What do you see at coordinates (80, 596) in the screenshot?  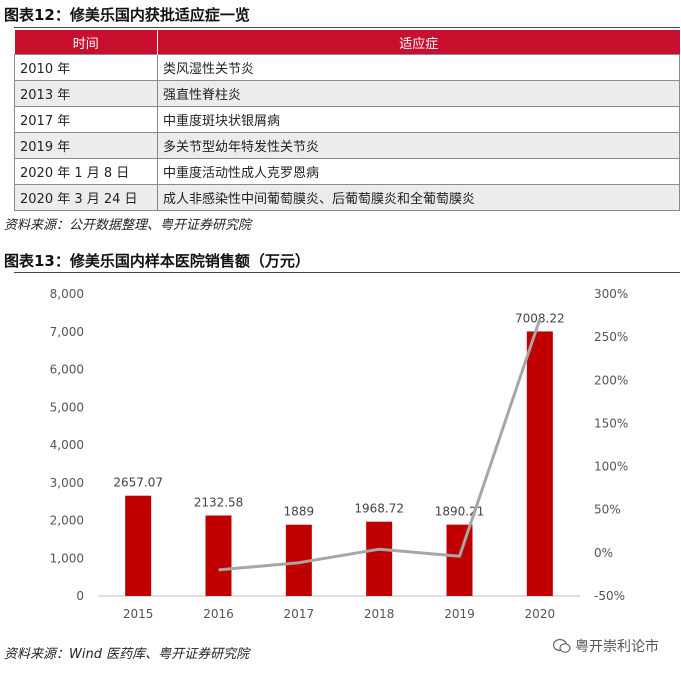 I see `y-left-tick-label: 0` at bounding box center [80, 596].